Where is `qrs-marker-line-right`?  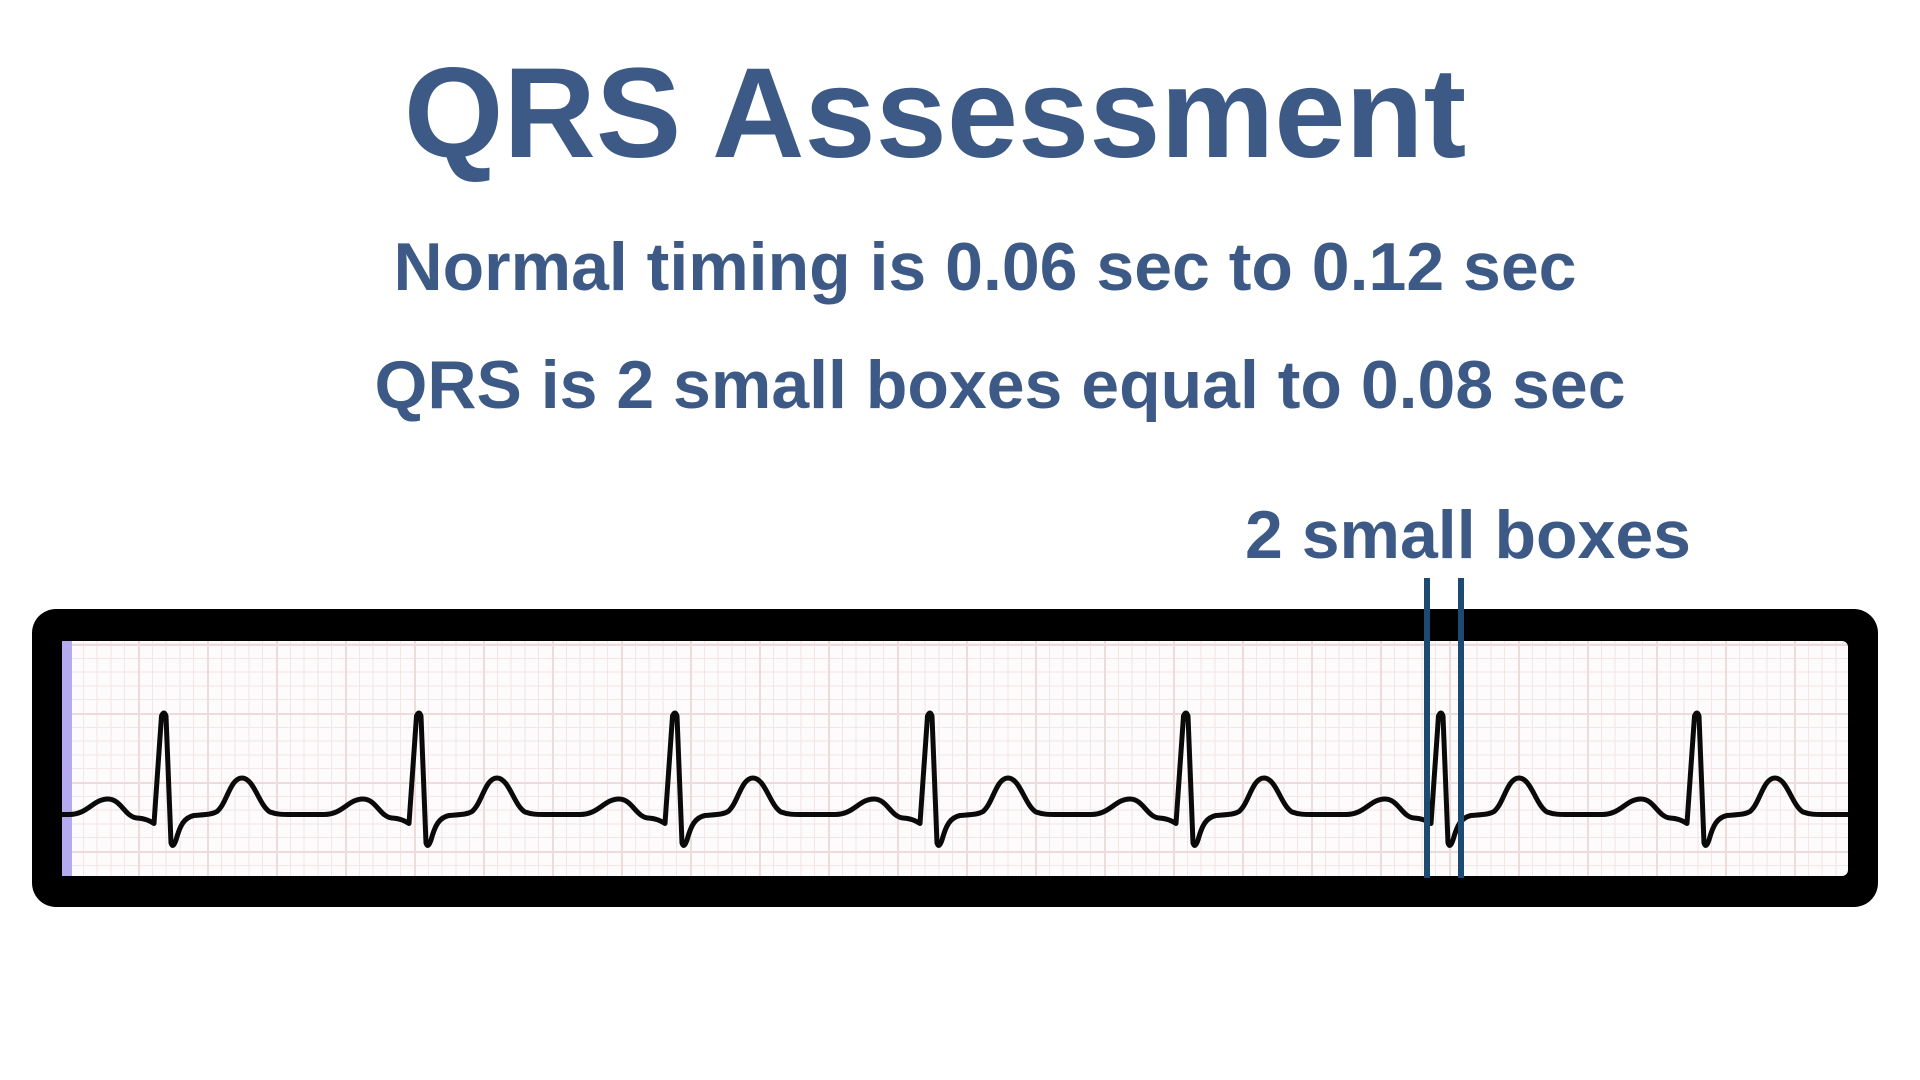 qrs-marker-line-right is located at coordinates (1461, 728).